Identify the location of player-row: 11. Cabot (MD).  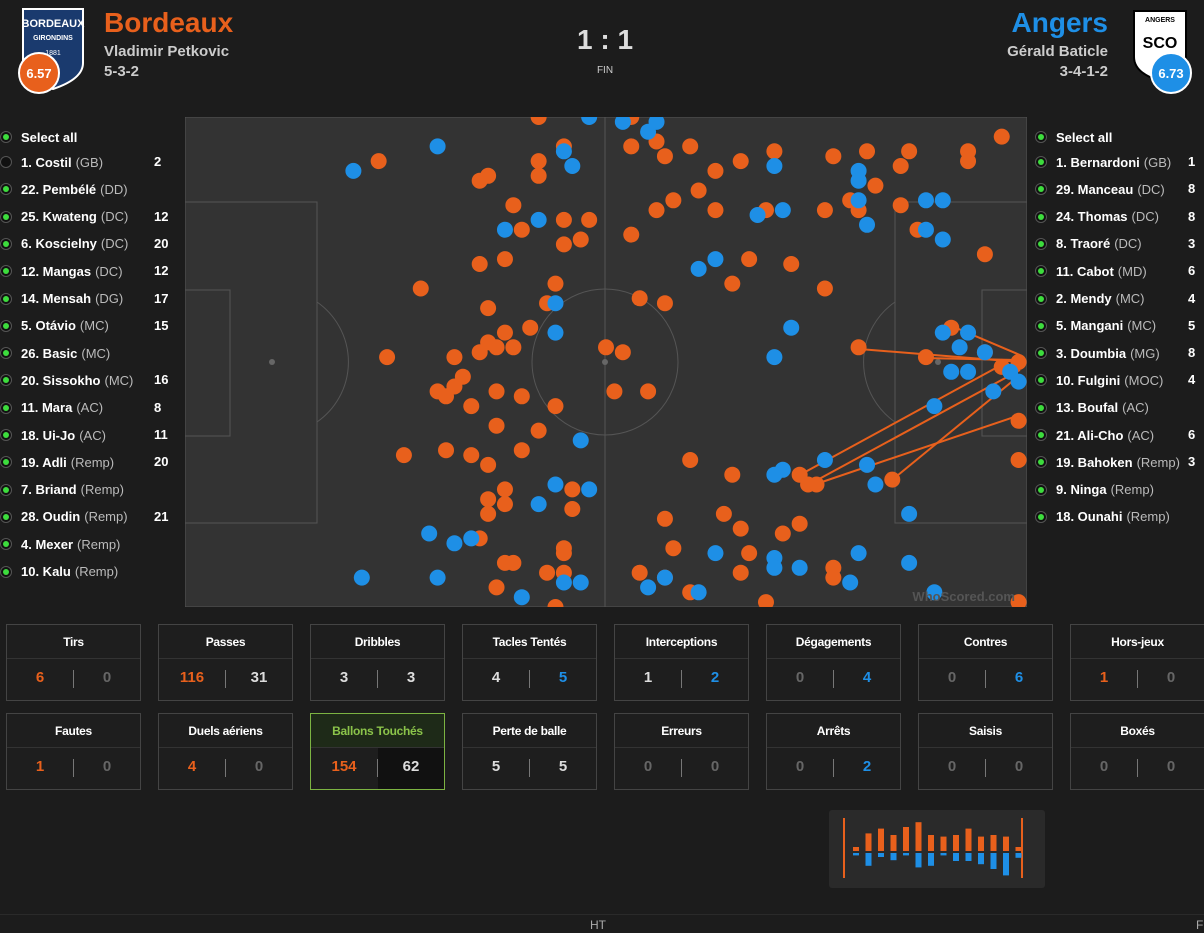
(1091, 271).